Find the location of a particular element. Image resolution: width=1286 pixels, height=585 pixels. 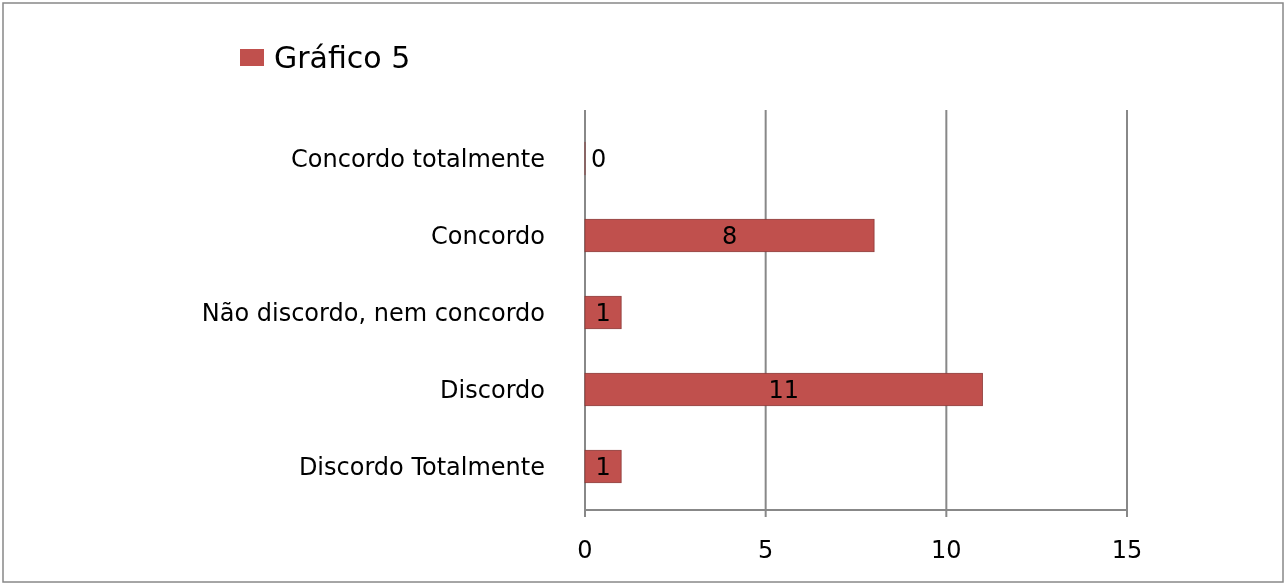

y-tick-label: Discordo is located at coordinates (492, 389).